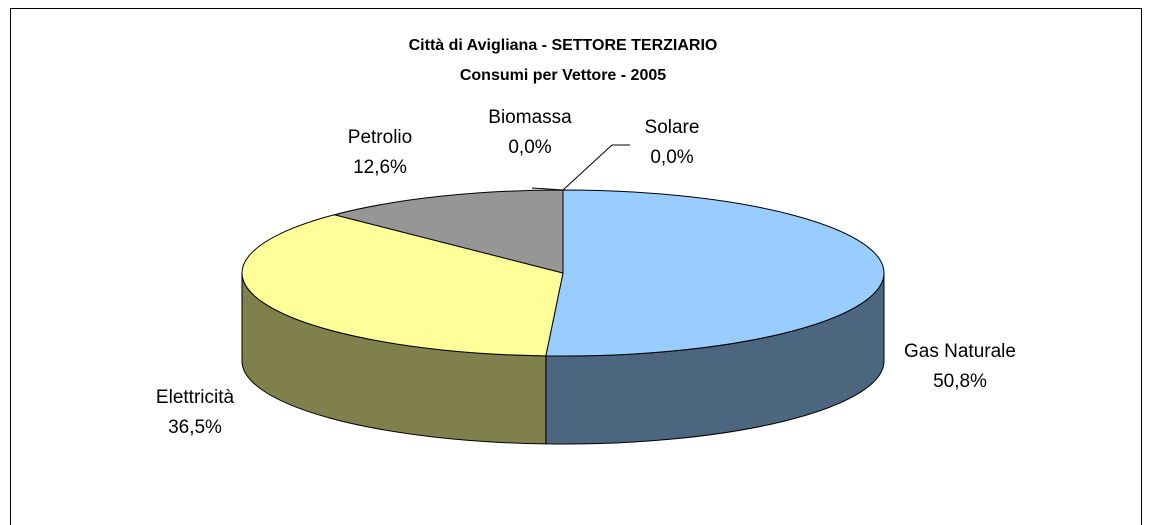 This screenshot has width=1152, height=525. Describe the element at coordinates (596, 167) in the screenshot. I see `leader-line` at that location.